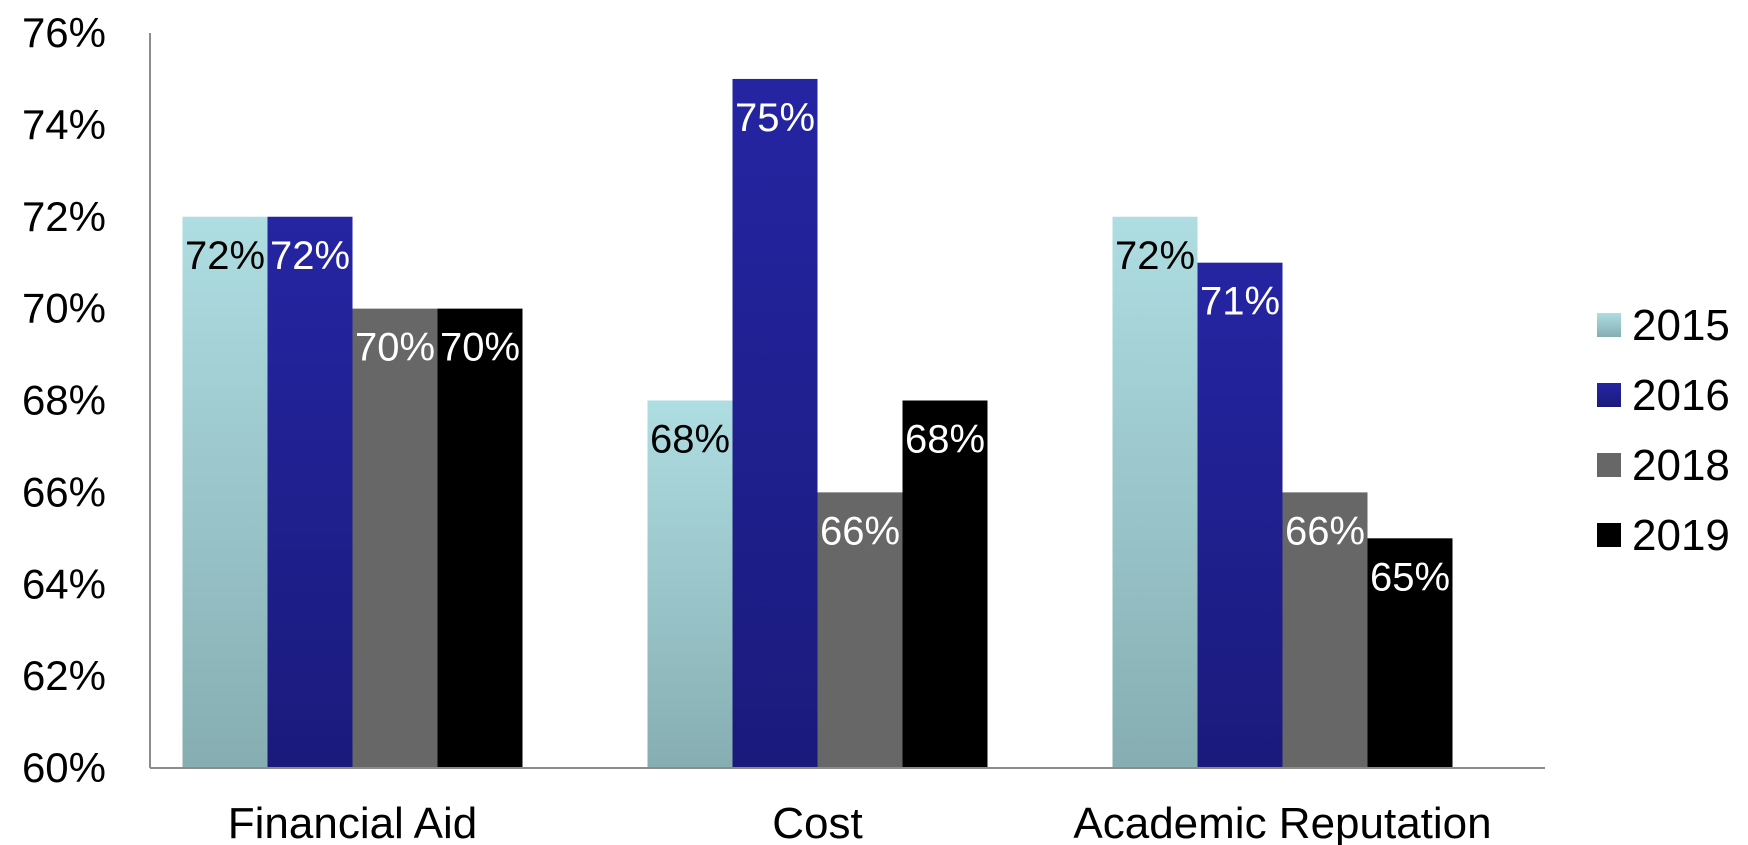 The image size is (1748, 845). I want to click on y-tick-label: 66%, so click(64, 491).